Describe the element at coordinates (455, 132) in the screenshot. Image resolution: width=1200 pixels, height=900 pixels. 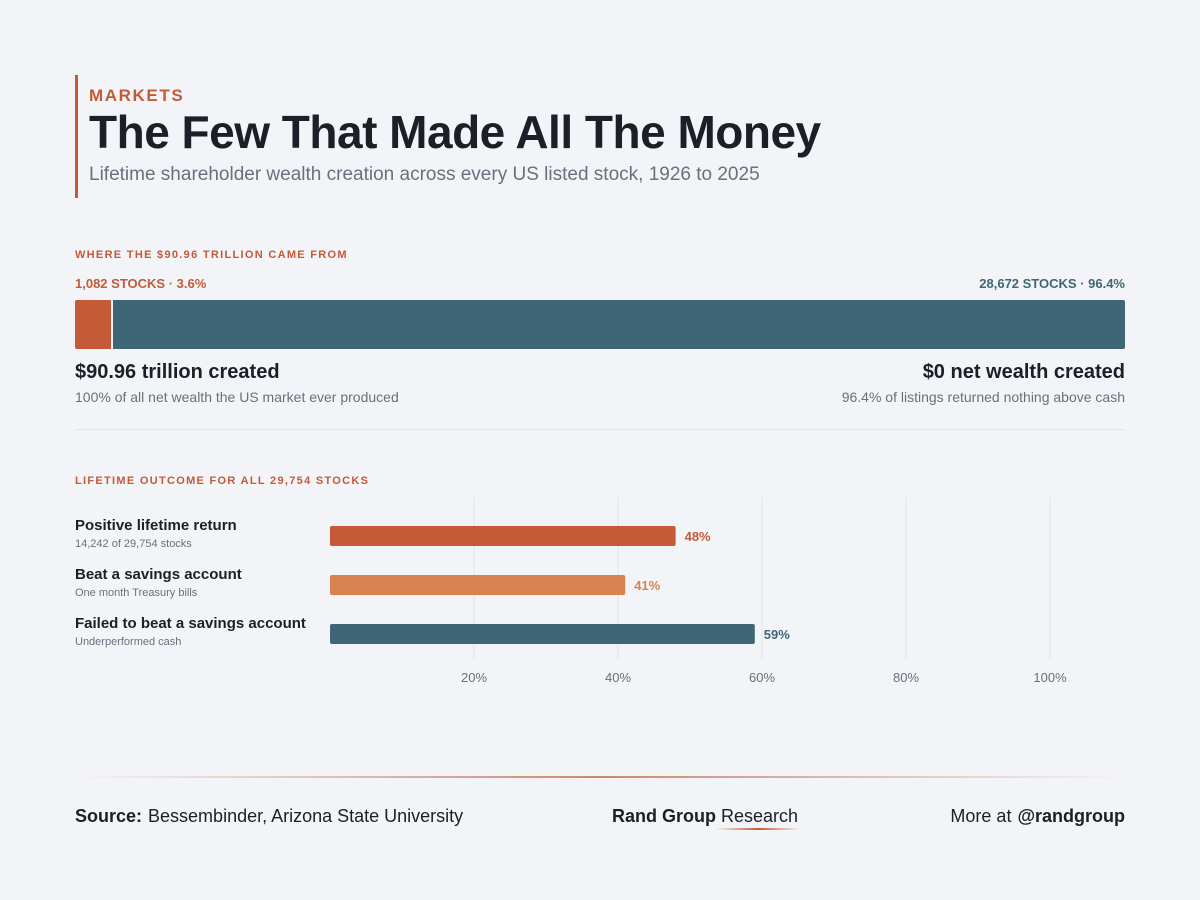
I see `page-title: The Few That Made All The Money` at that location.